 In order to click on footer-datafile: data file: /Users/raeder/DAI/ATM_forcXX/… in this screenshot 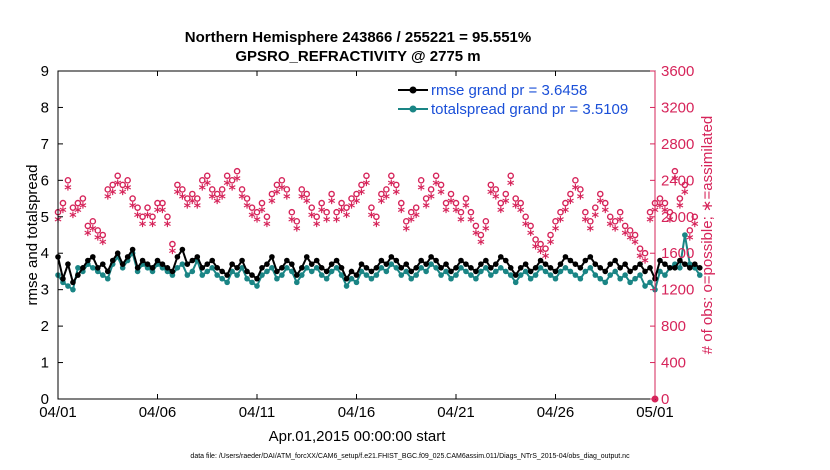, I will do `click(410, 456)`.